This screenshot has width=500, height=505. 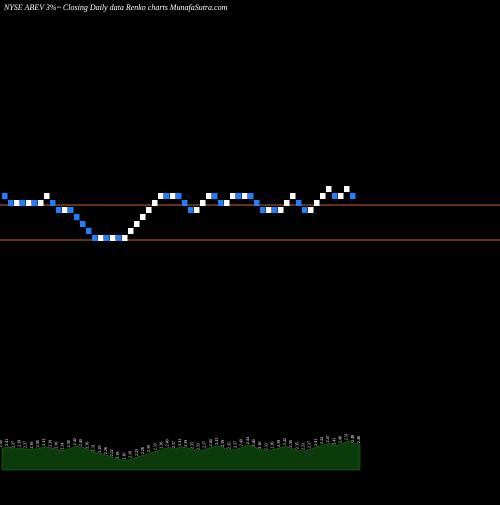 I want to click on volume-label: 2.34, so click(x=62, y=446).